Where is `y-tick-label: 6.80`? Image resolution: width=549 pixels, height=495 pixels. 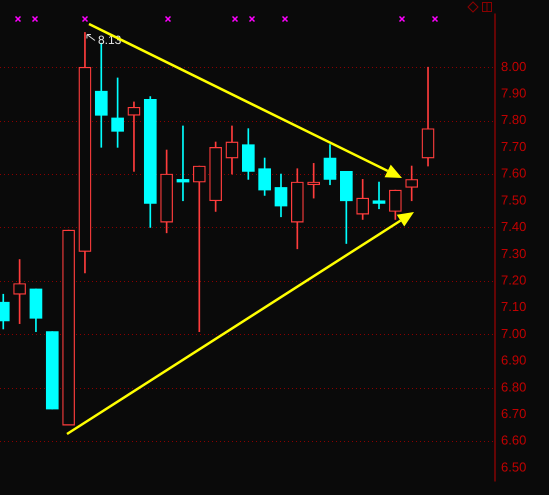 y-tick-label: 6.80 is located at coordinates (513, 386).